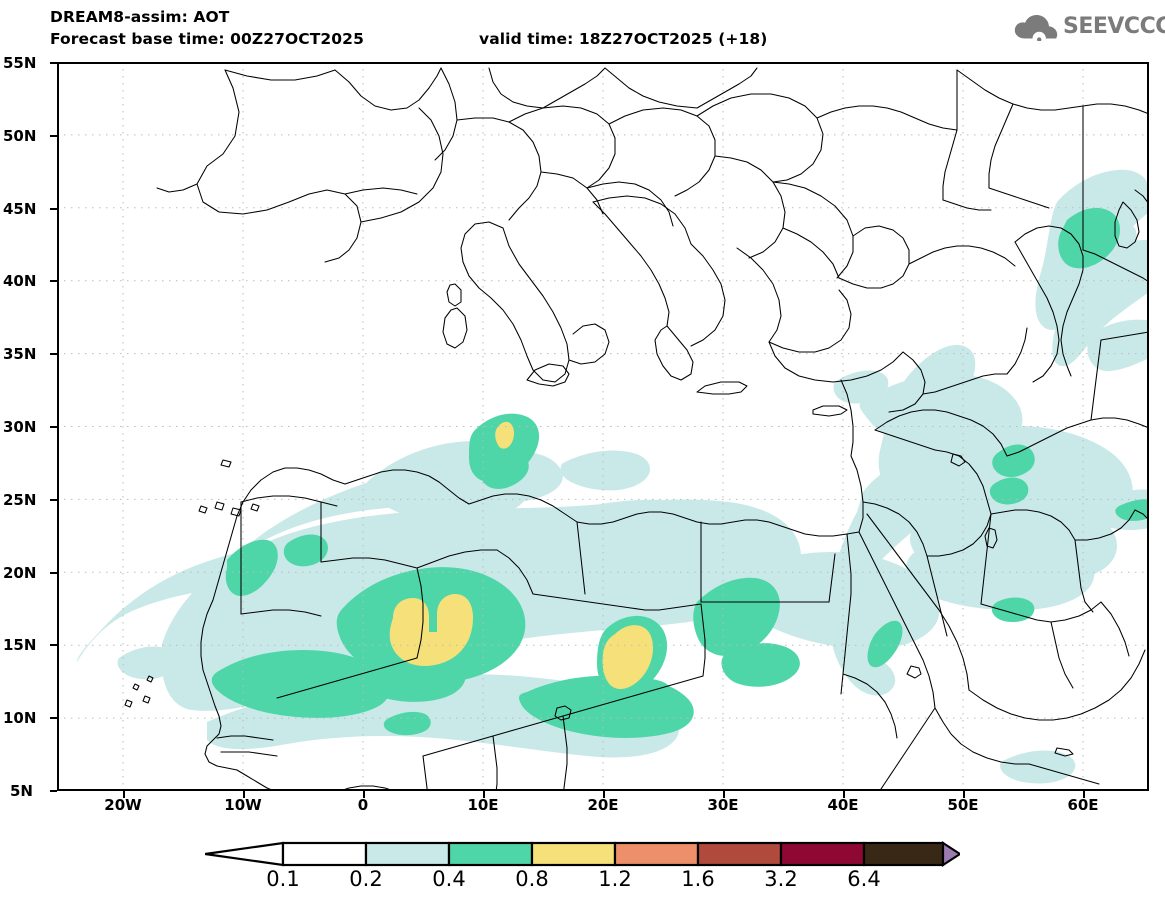 Image resolution: width=1165 pixels, height=905 pixels. What do you see at coordinates (207, 39) in the screenshot?
I see `forecast-base-time: Forecast base time: 00Z27OCT2025` at bounding box center [207, 39].